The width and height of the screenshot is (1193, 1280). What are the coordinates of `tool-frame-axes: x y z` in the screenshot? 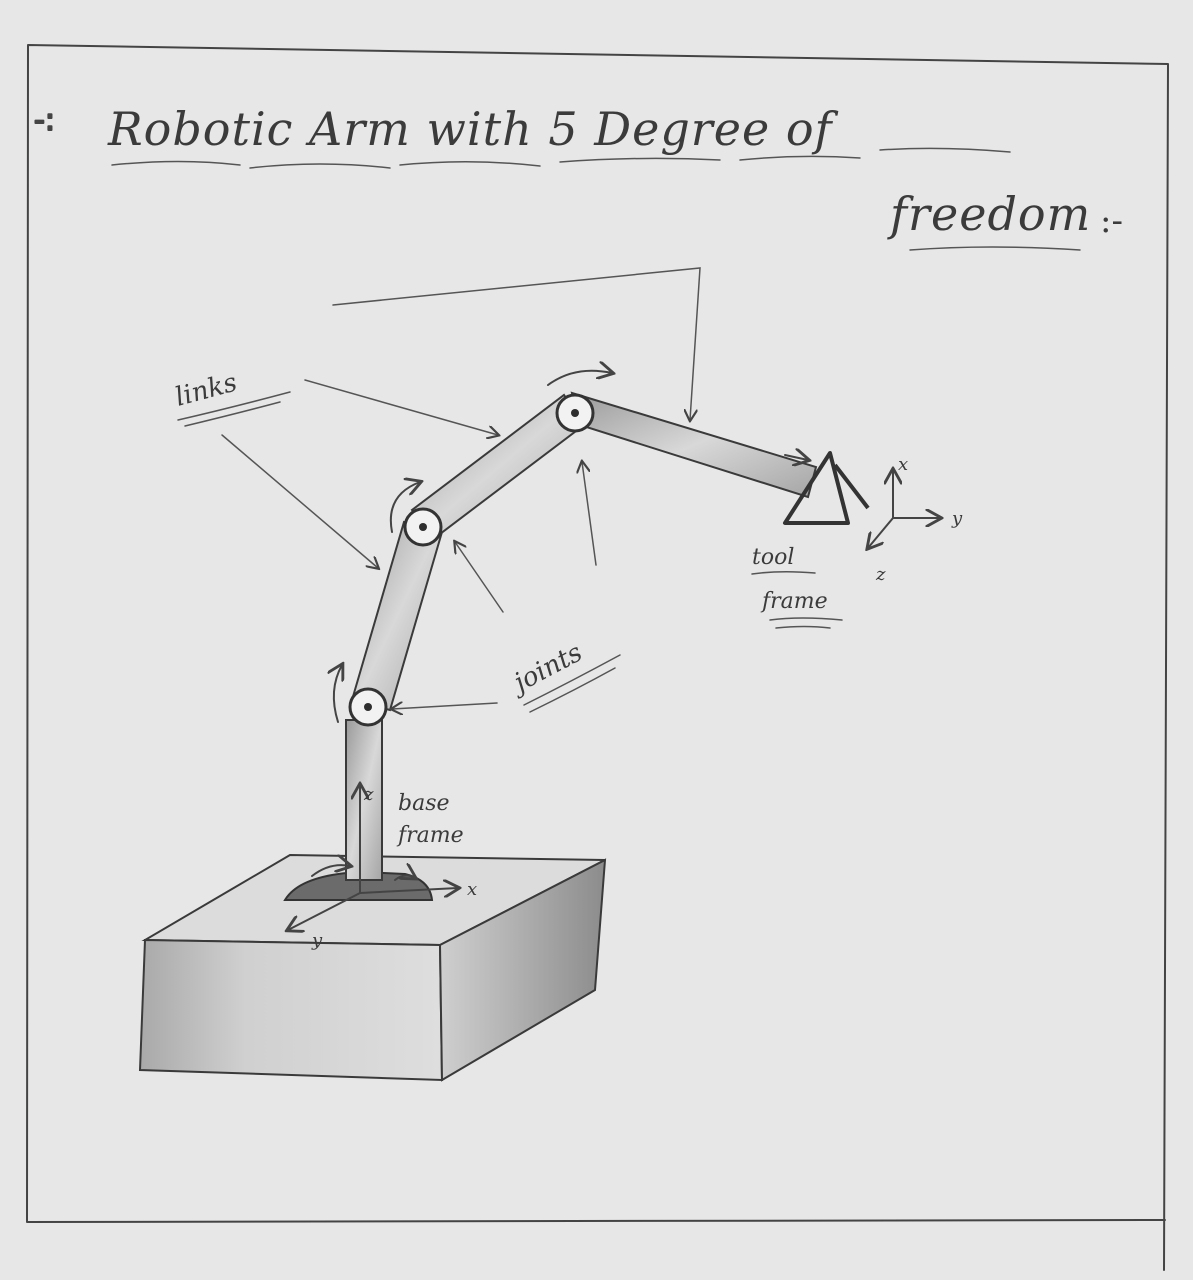 It's located at (915, 519).